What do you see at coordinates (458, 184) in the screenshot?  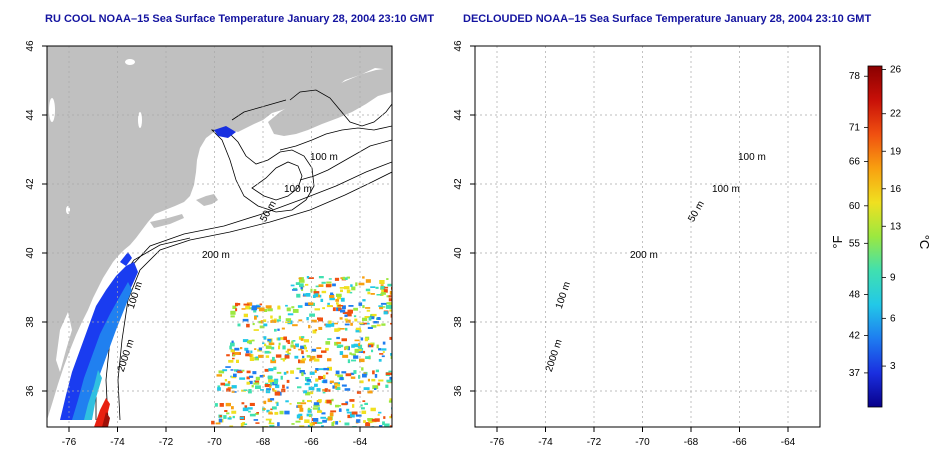 I see `right-y-tick-label: 42` at bounding box center [458, 184].